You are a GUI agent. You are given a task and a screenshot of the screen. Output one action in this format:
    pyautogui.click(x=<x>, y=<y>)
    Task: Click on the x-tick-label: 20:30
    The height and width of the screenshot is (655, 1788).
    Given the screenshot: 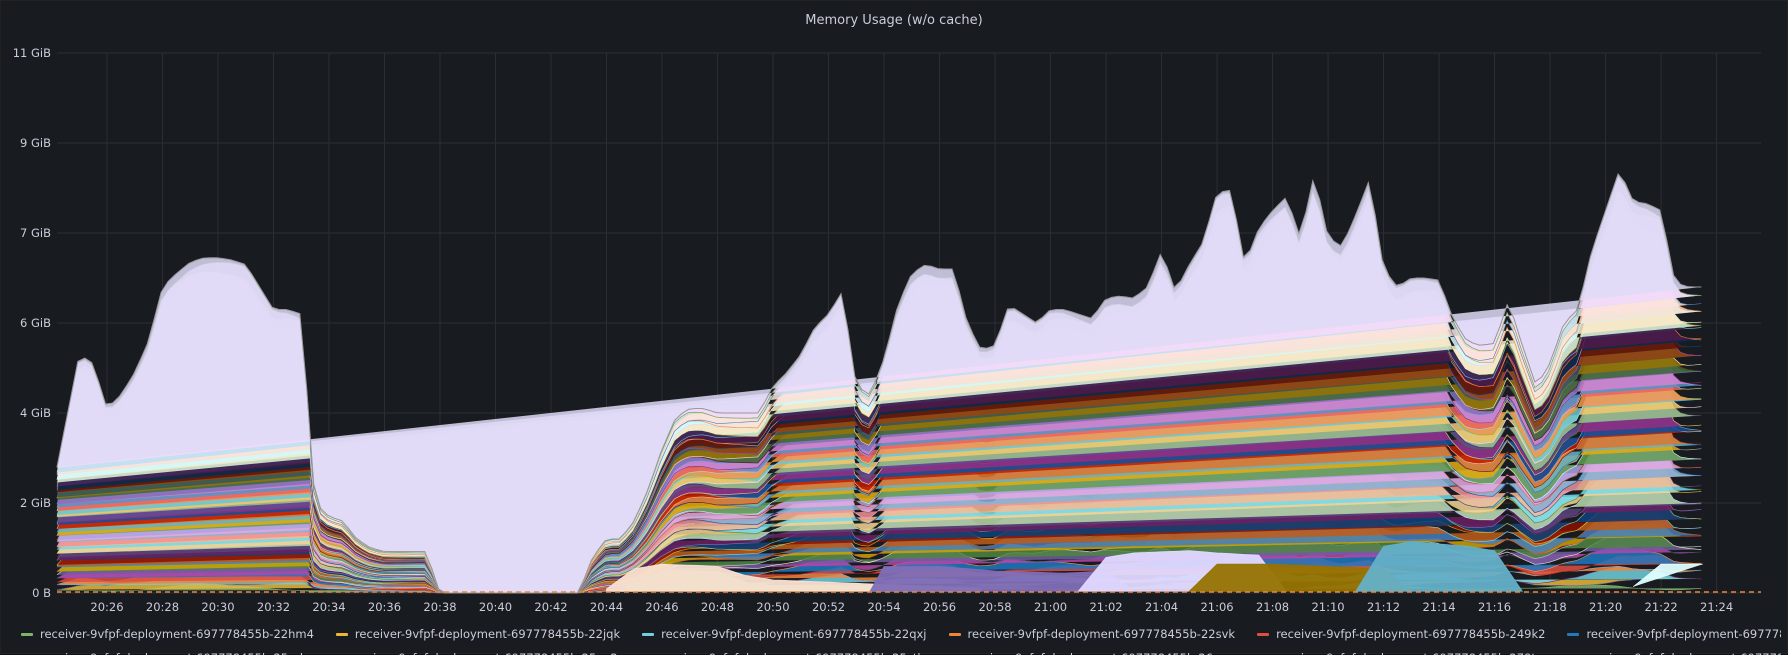 What is the action you would take?
    pyautogui.click(x=217, y=607)
    